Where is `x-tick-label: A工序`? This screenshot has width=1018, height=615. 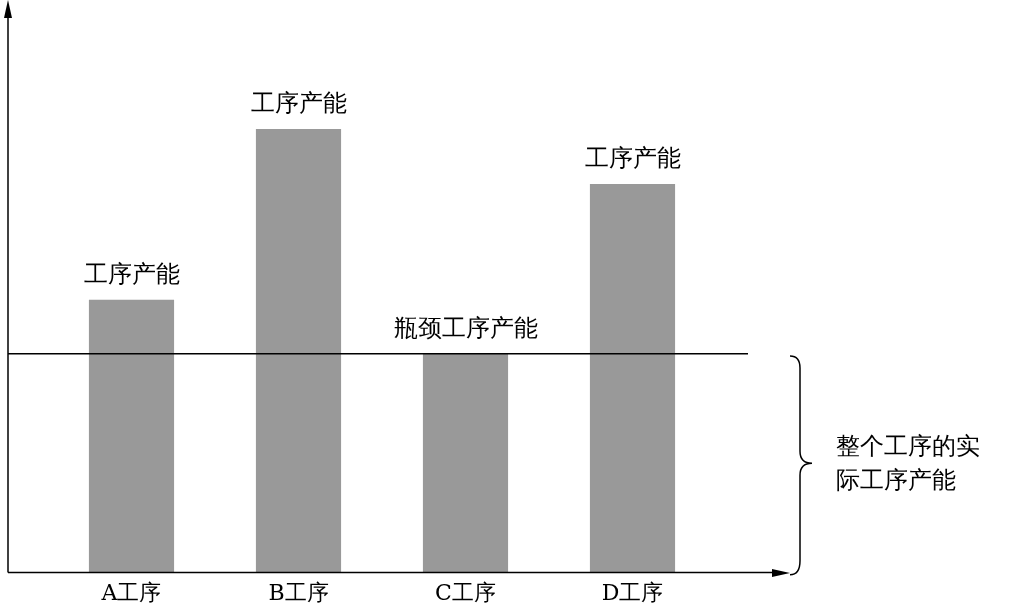 x-tick-label: A工序 is located at coordinates (131, 592).